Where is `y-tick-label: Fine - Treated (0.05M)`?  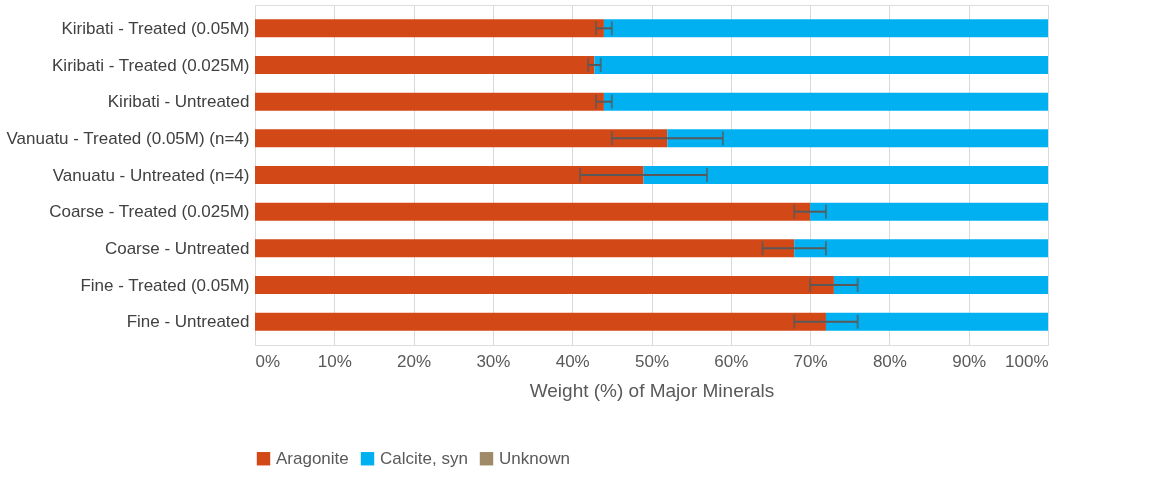
y-tick-label: Fine - Treated (0.05M) is located at coordinates (165, 285).